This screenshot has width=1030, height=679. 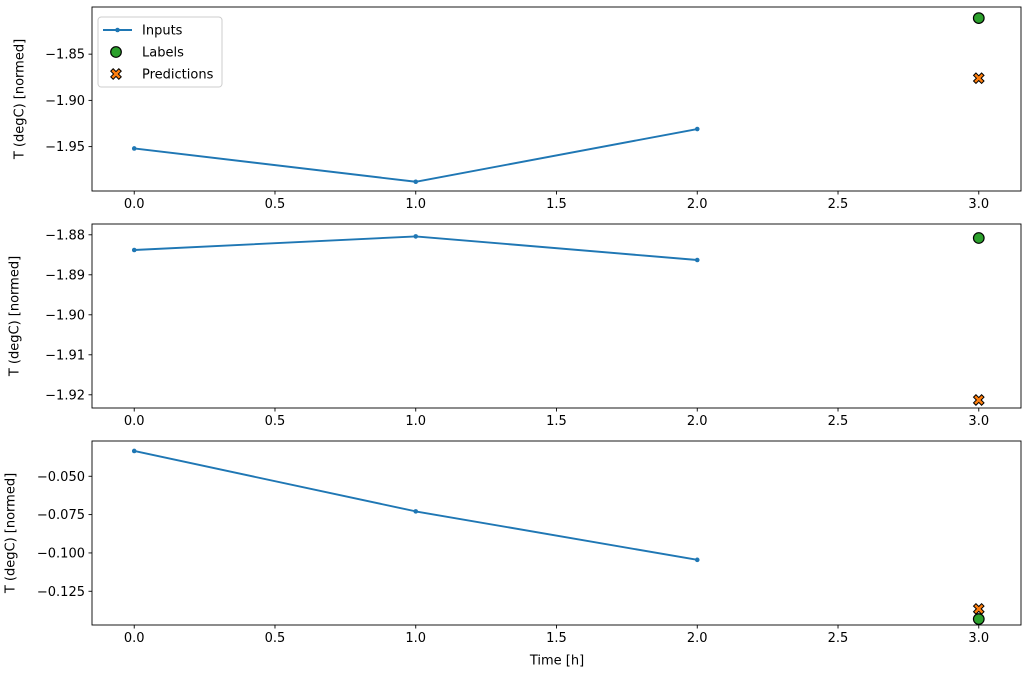 What do you see at coordinates (61, 592) in the screenshot?
I see `y-tick-label: −0.125` at bounding box center [61, 592].